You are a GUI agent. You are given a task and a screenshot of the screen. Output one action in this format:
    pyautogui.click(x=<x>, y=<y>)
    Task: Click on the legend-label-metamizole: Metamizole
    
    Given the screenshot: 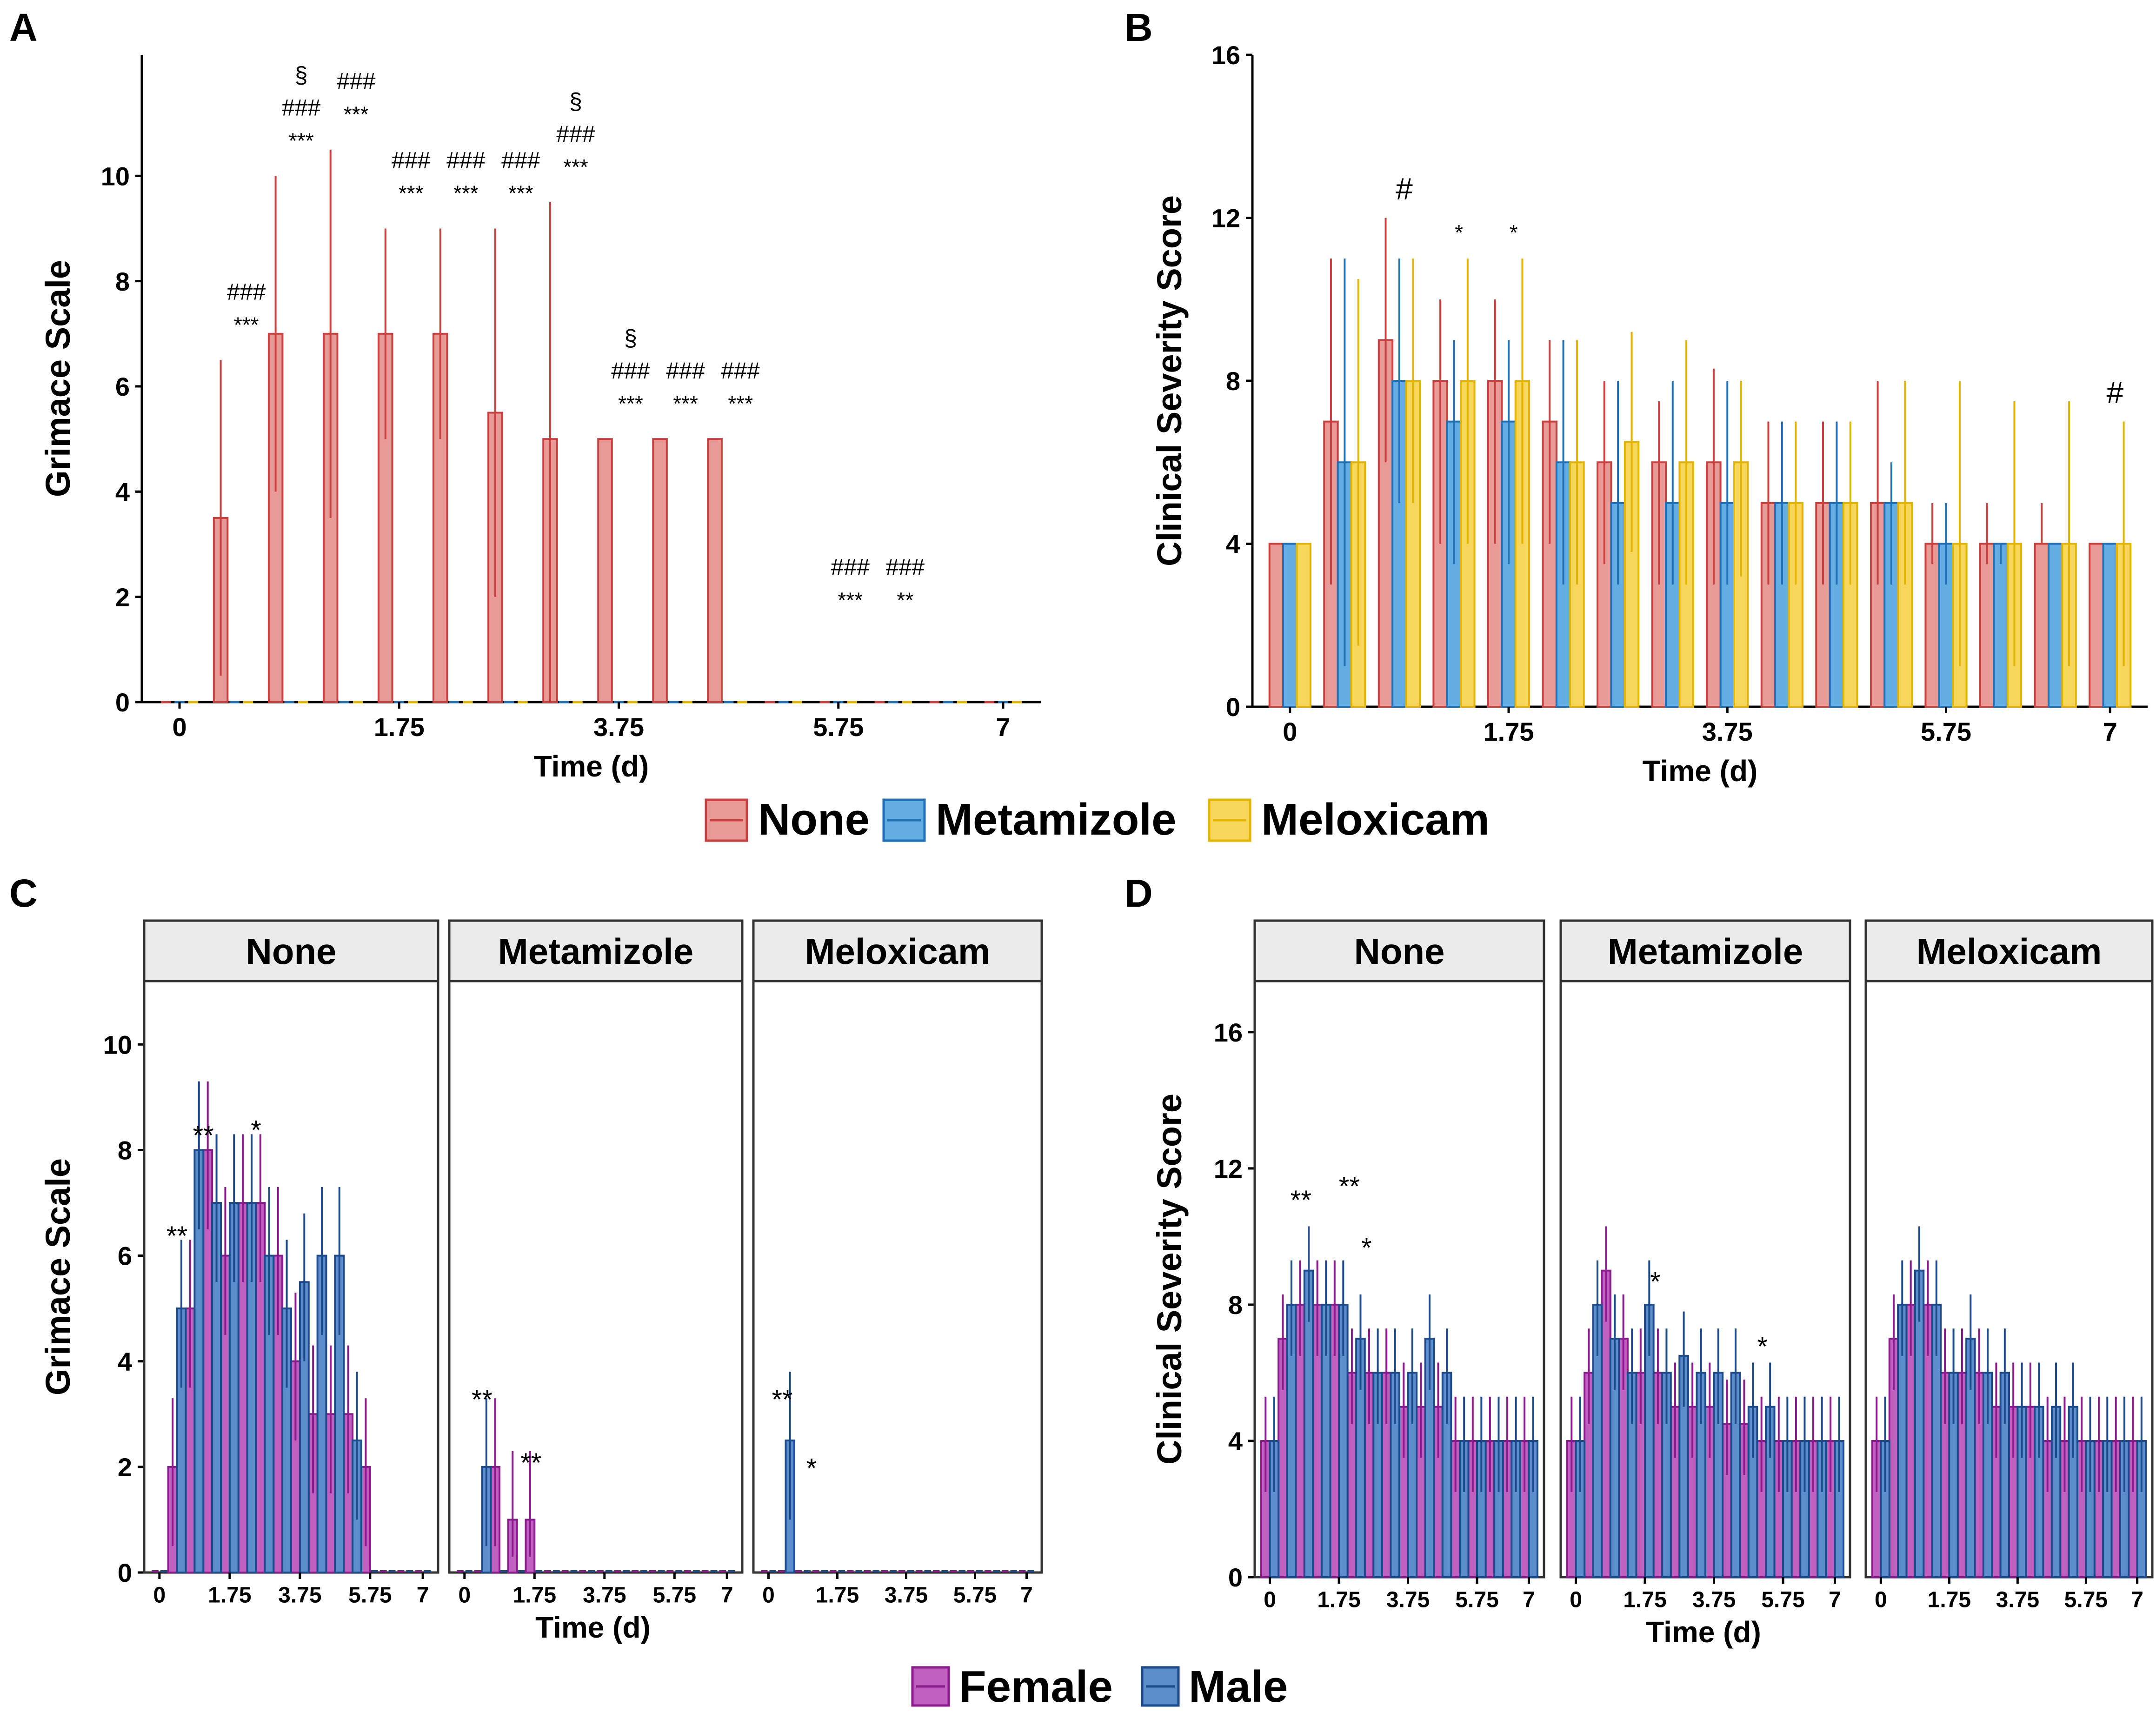 What is the action you would take?
    pyautogui.click(x=1056, y=819)
    